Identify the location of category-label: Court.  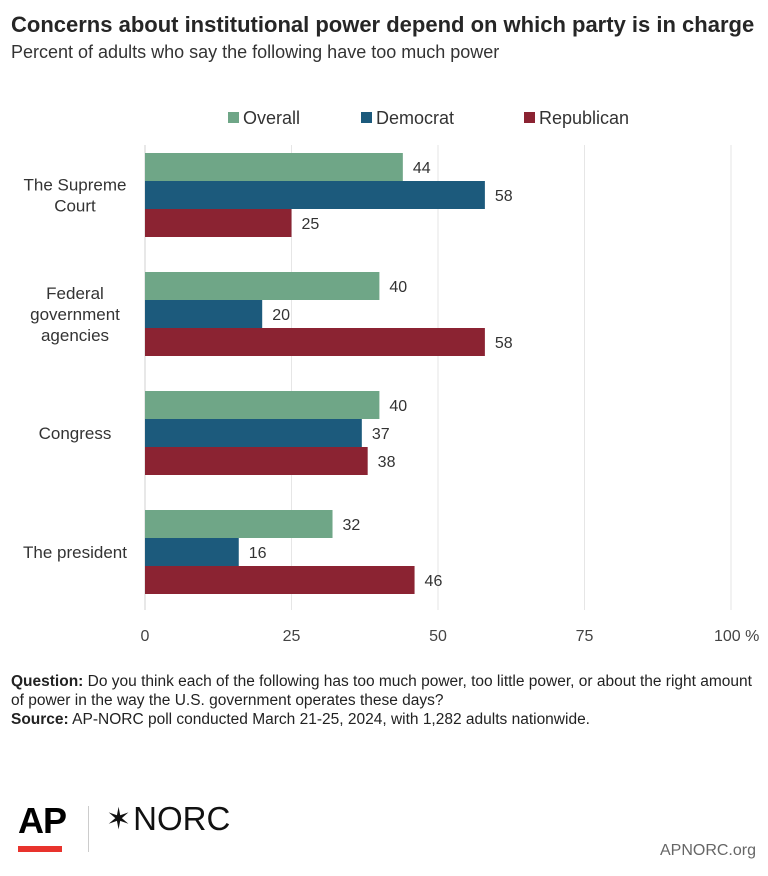
(75, 206).